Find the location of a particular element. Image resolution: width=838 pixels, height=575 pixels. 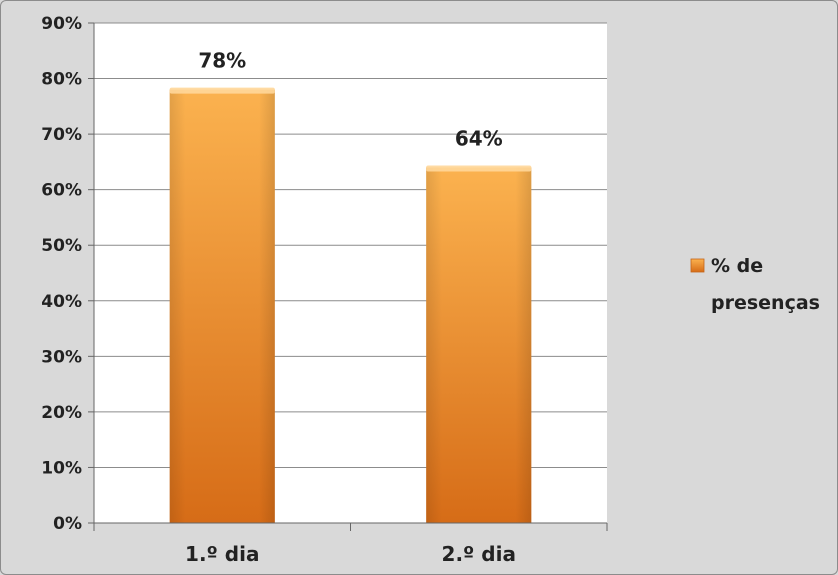

data-labels: 78% 64% is located at coordinates (350, 100).